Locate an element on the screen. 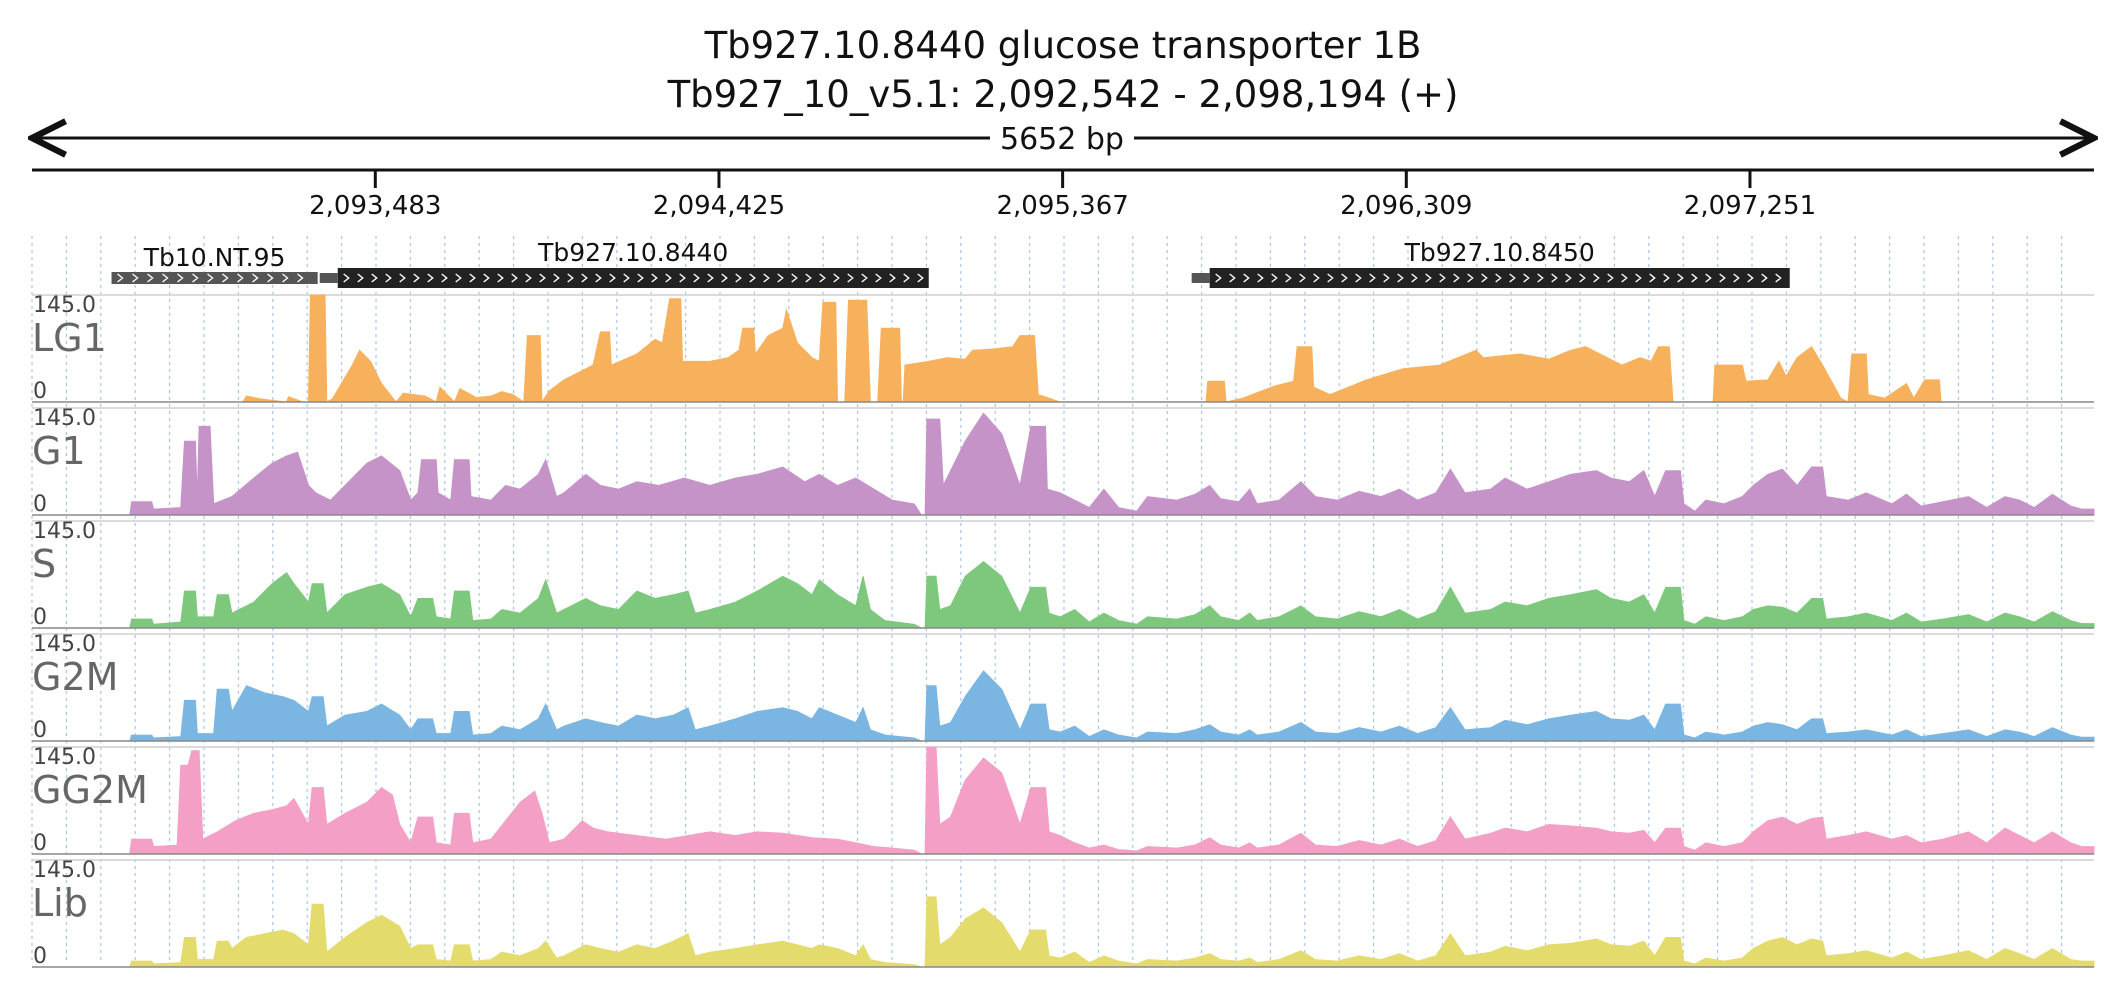 Image resolution: width=2126 pixels, height=1000 pixels. gene-label: Tb927.10.8440 is located at coordinates (632, 252).